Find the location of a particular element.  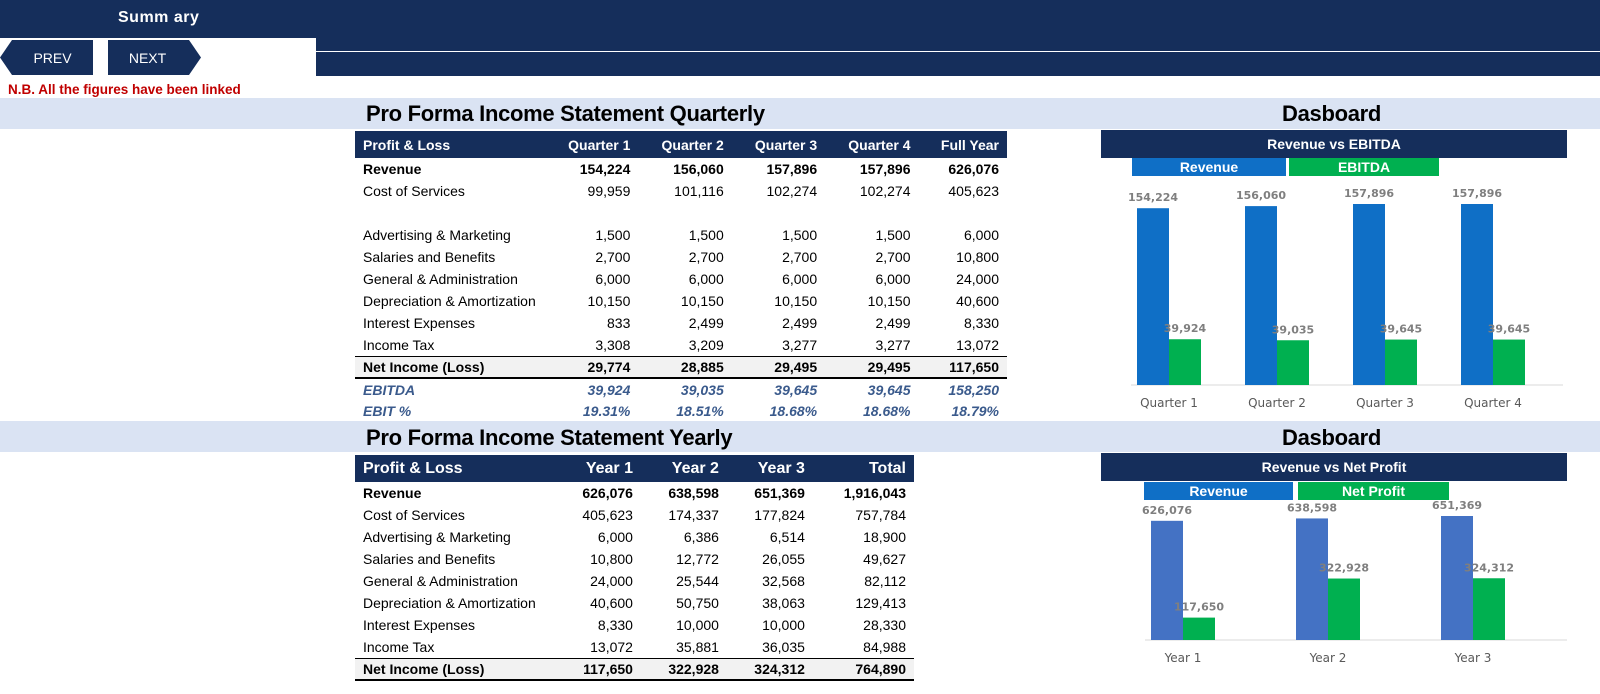

table-cell: 6,514 is located at coordinates (787, 537).